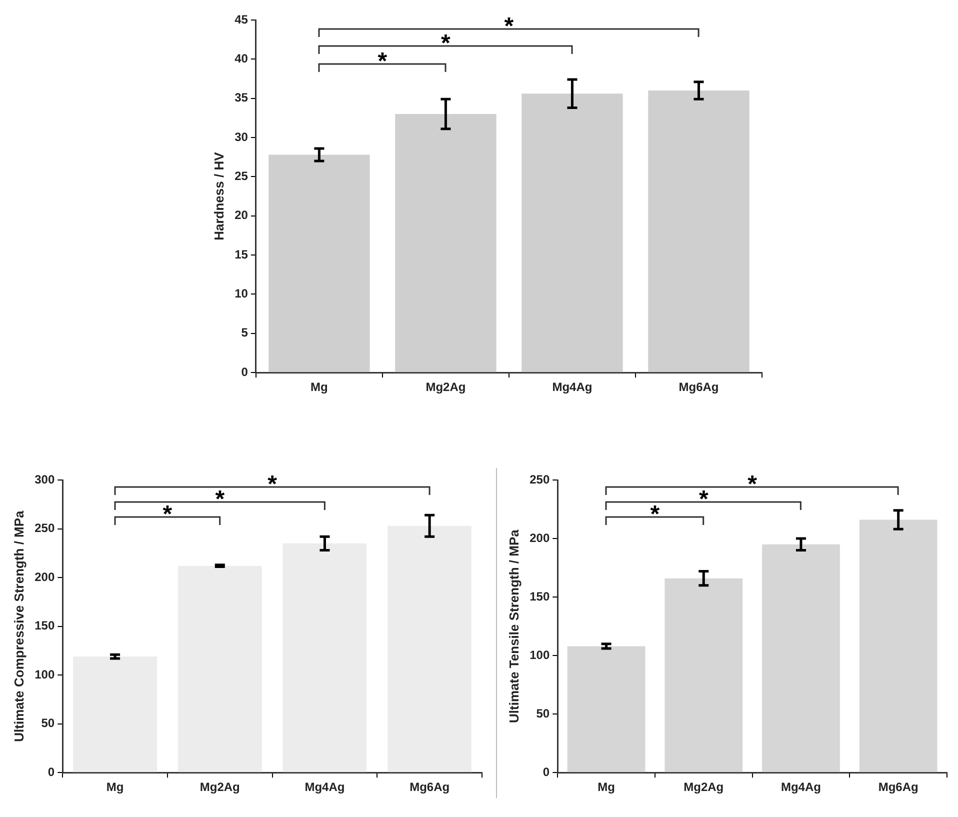 This screenshot has width=958, height=817. What do you see at coordinates (241, 254) in the screenshot?
I see `y-tick-label: 15` at bounding box center [241, 254].